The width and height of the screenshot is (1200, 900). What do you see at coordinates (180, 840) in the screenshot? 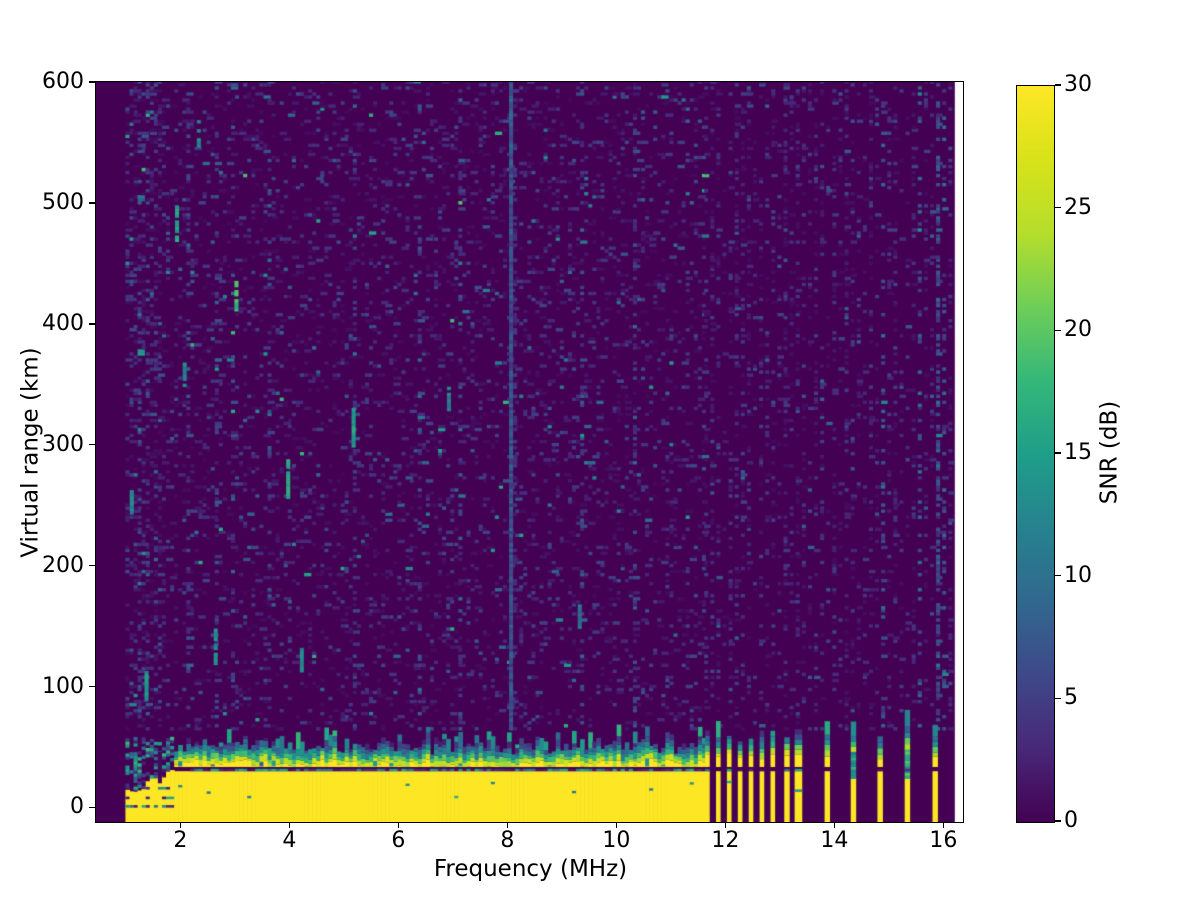
I see `x-tick-label: 2` at bounding box center [180, 840].